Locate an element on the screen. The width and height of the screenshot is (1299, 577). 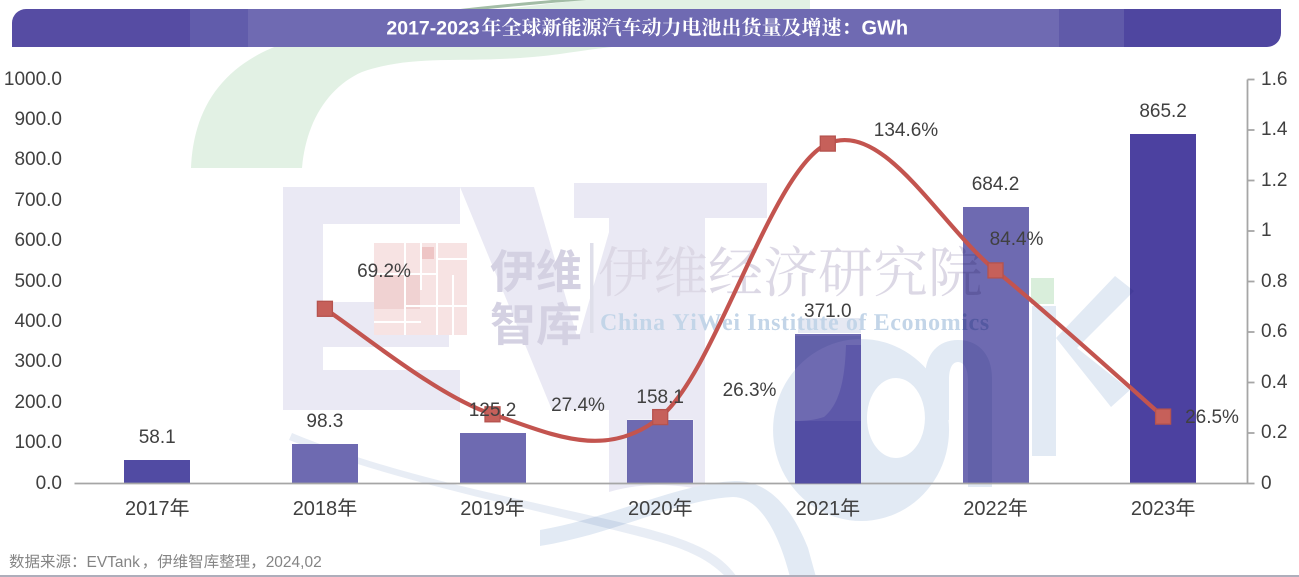
svg-text: EVTank is located at coordinates (114, 562).